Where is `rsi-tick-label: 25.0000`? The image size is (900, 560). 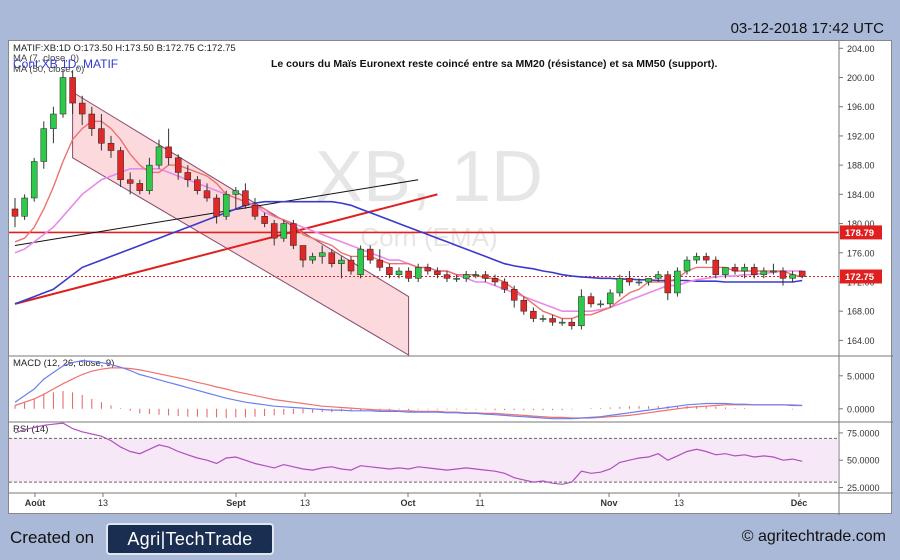
rsi-tick-label: 25.0000 is located at coordinates (863, 488).